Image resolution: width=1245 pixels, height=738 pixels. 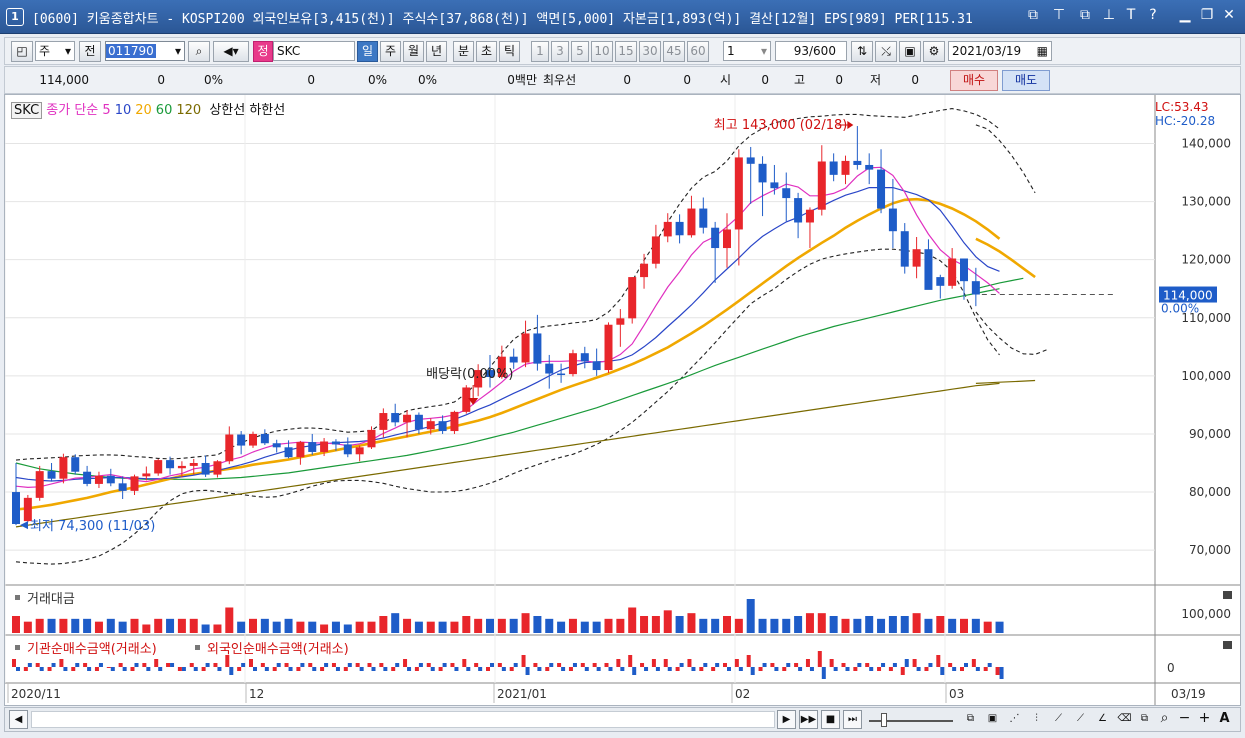 What do you see at coordinates (213, 80) in the screenshot?
I see `change-pct: 0%` at bounding box center [213, 80].